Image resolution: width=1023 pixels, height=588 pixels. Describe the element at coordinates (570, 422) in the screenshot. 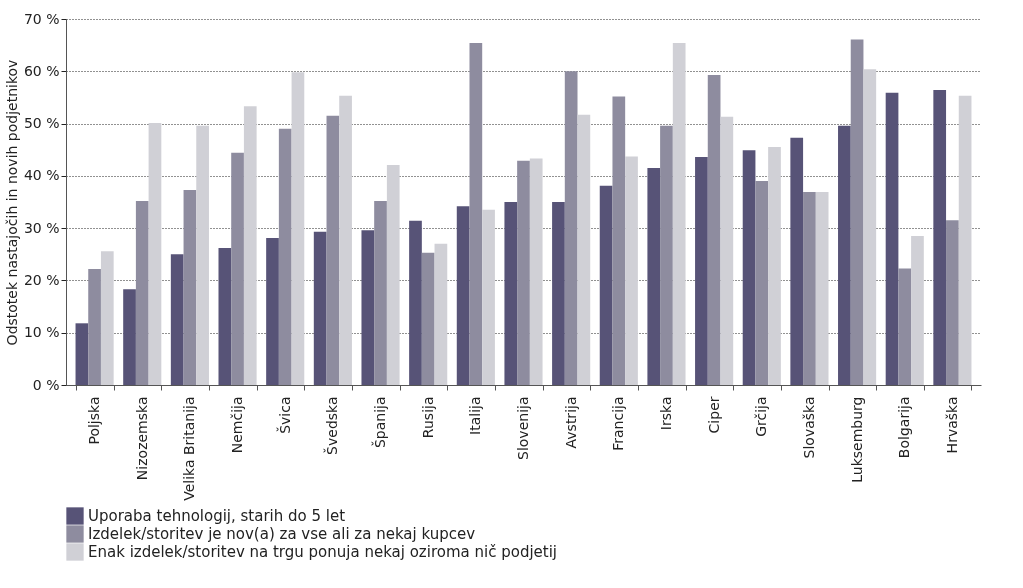

I see `x-tick-label: Avstrija` at that location.